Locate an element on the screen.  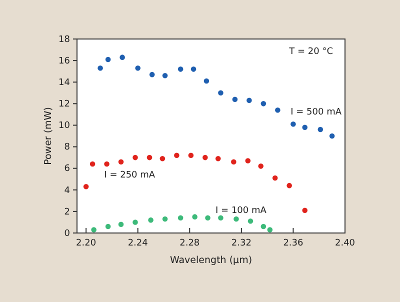
x-tick-label: 2.32 is located at coordinates (241, 243).